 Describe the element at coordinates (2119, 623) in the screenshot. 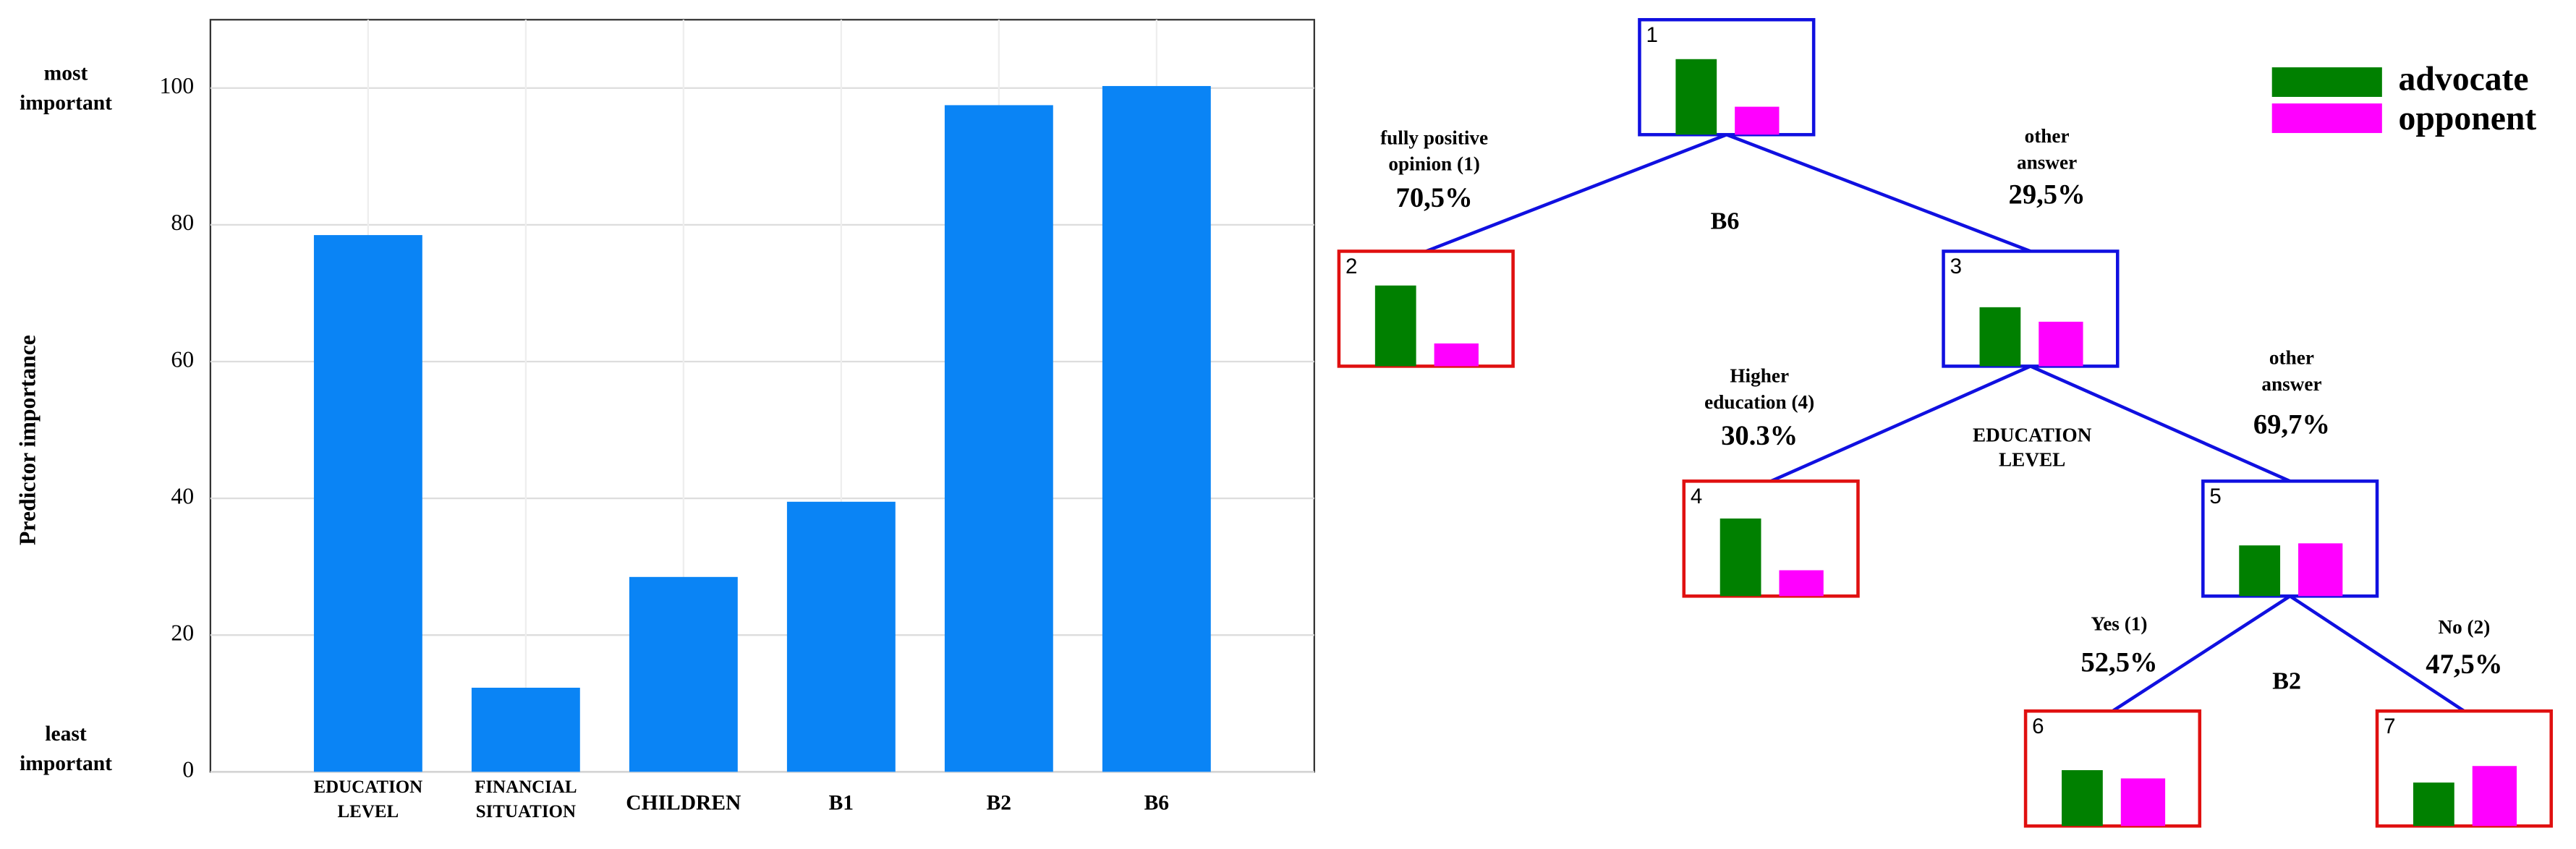

I see `edge-label: Yes (1)` at that location.